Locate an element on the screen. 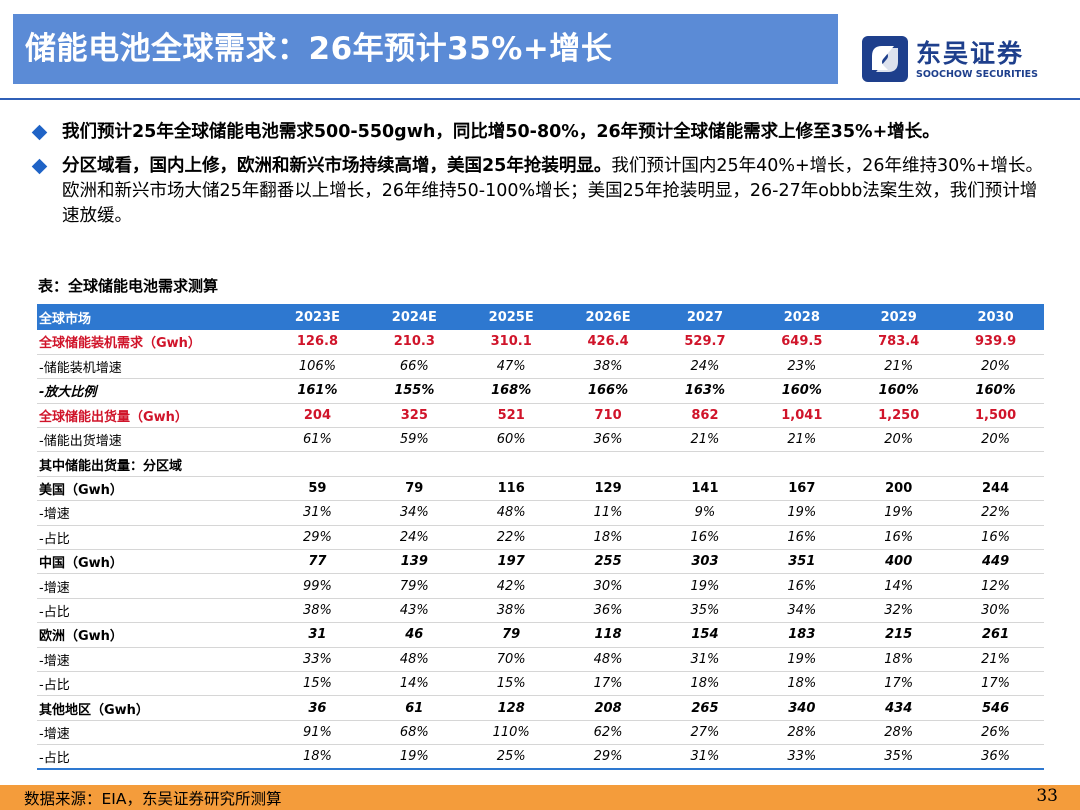 The width and height of the screenshot is (1080, 810). table-cell: 783.4 is located at coordinates (899, 342).